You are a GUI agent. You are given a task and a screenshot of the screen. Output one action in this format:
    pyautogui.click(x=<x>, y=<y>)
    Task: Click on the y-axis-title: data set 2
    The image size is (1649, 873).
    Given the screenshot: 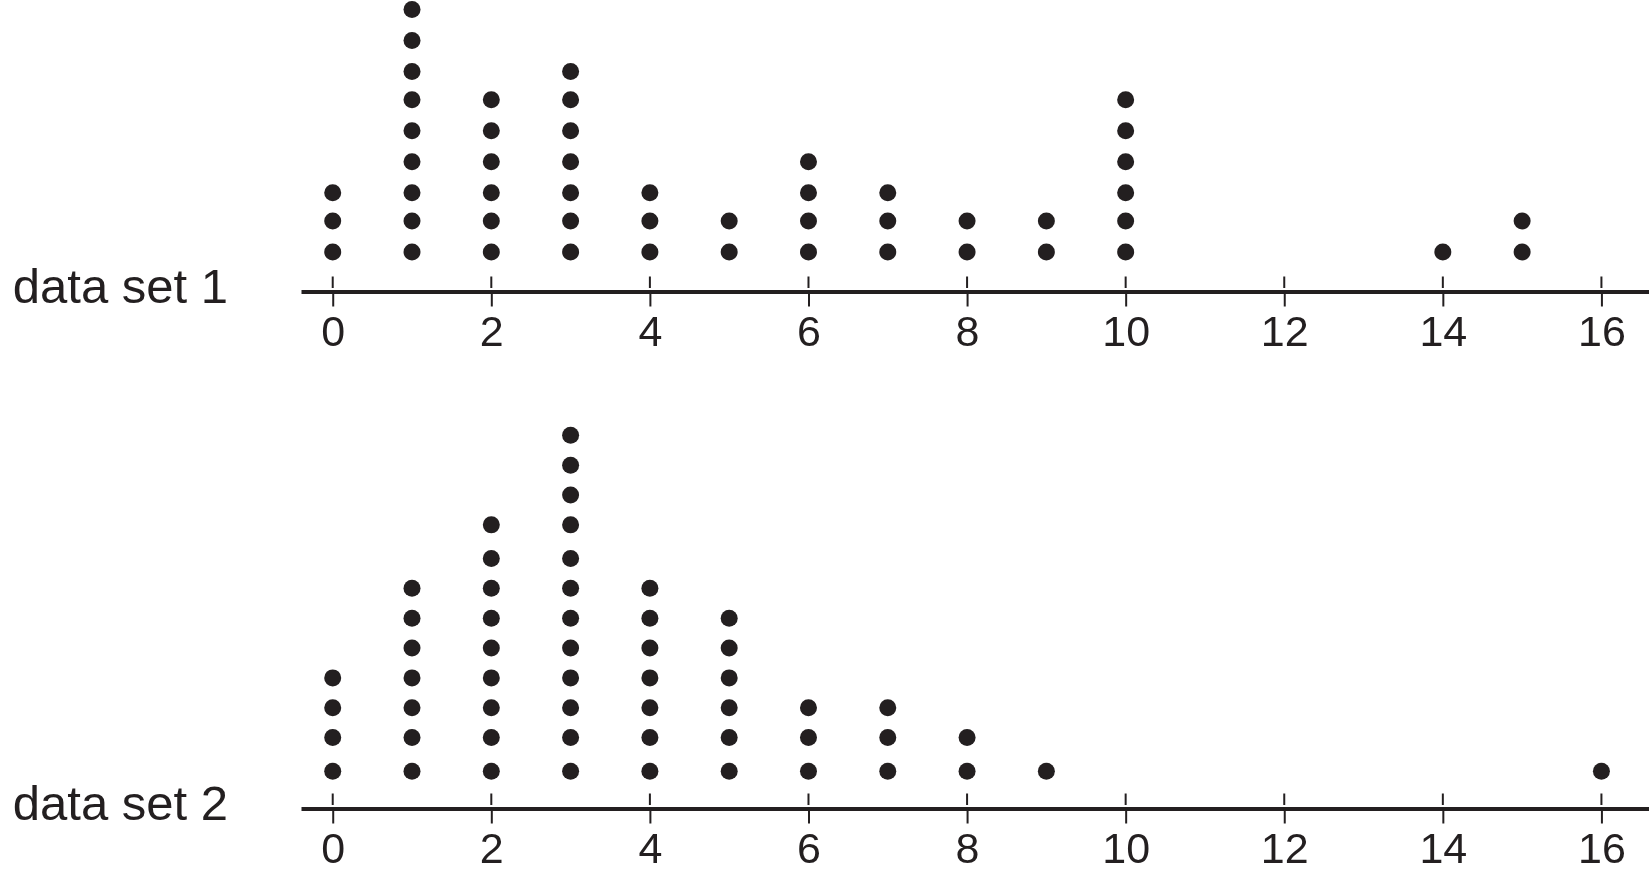 What is the action you would take?
    pyautogui.click(x=120, y=802)
    